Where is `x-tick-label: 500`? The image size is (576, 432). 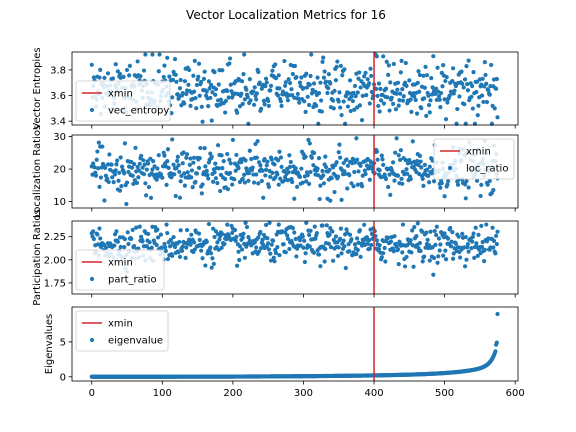
x-tick-label: 500 is located at coordinates (444, 393).